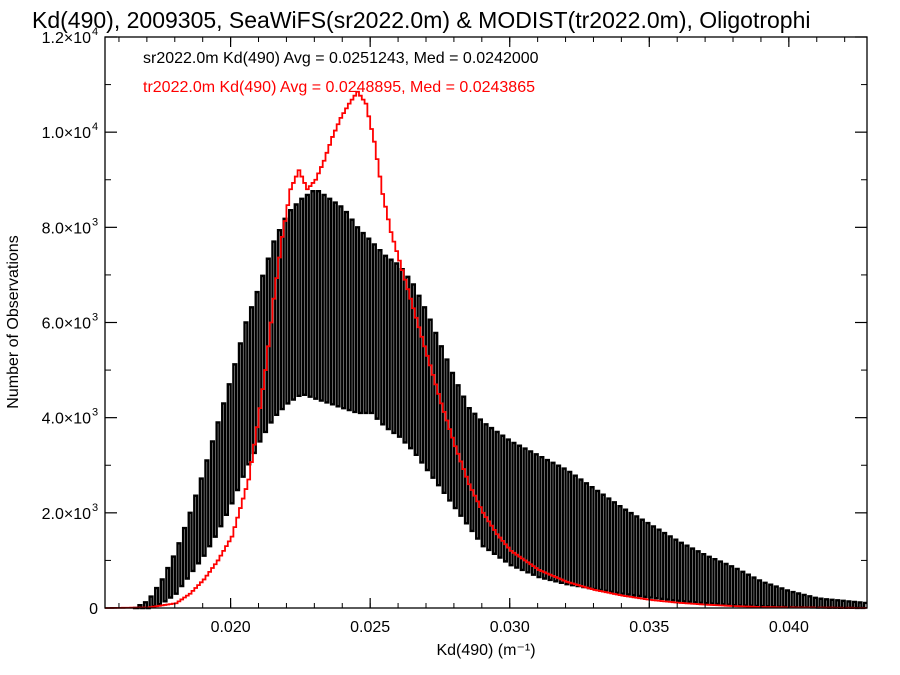 The height and width of the screenshot is (675, 900). What do you see at coordinates (66, 324) in the screenshot?
I see `y-tick-label: 6.0×10` at bounding box center [66, 324].